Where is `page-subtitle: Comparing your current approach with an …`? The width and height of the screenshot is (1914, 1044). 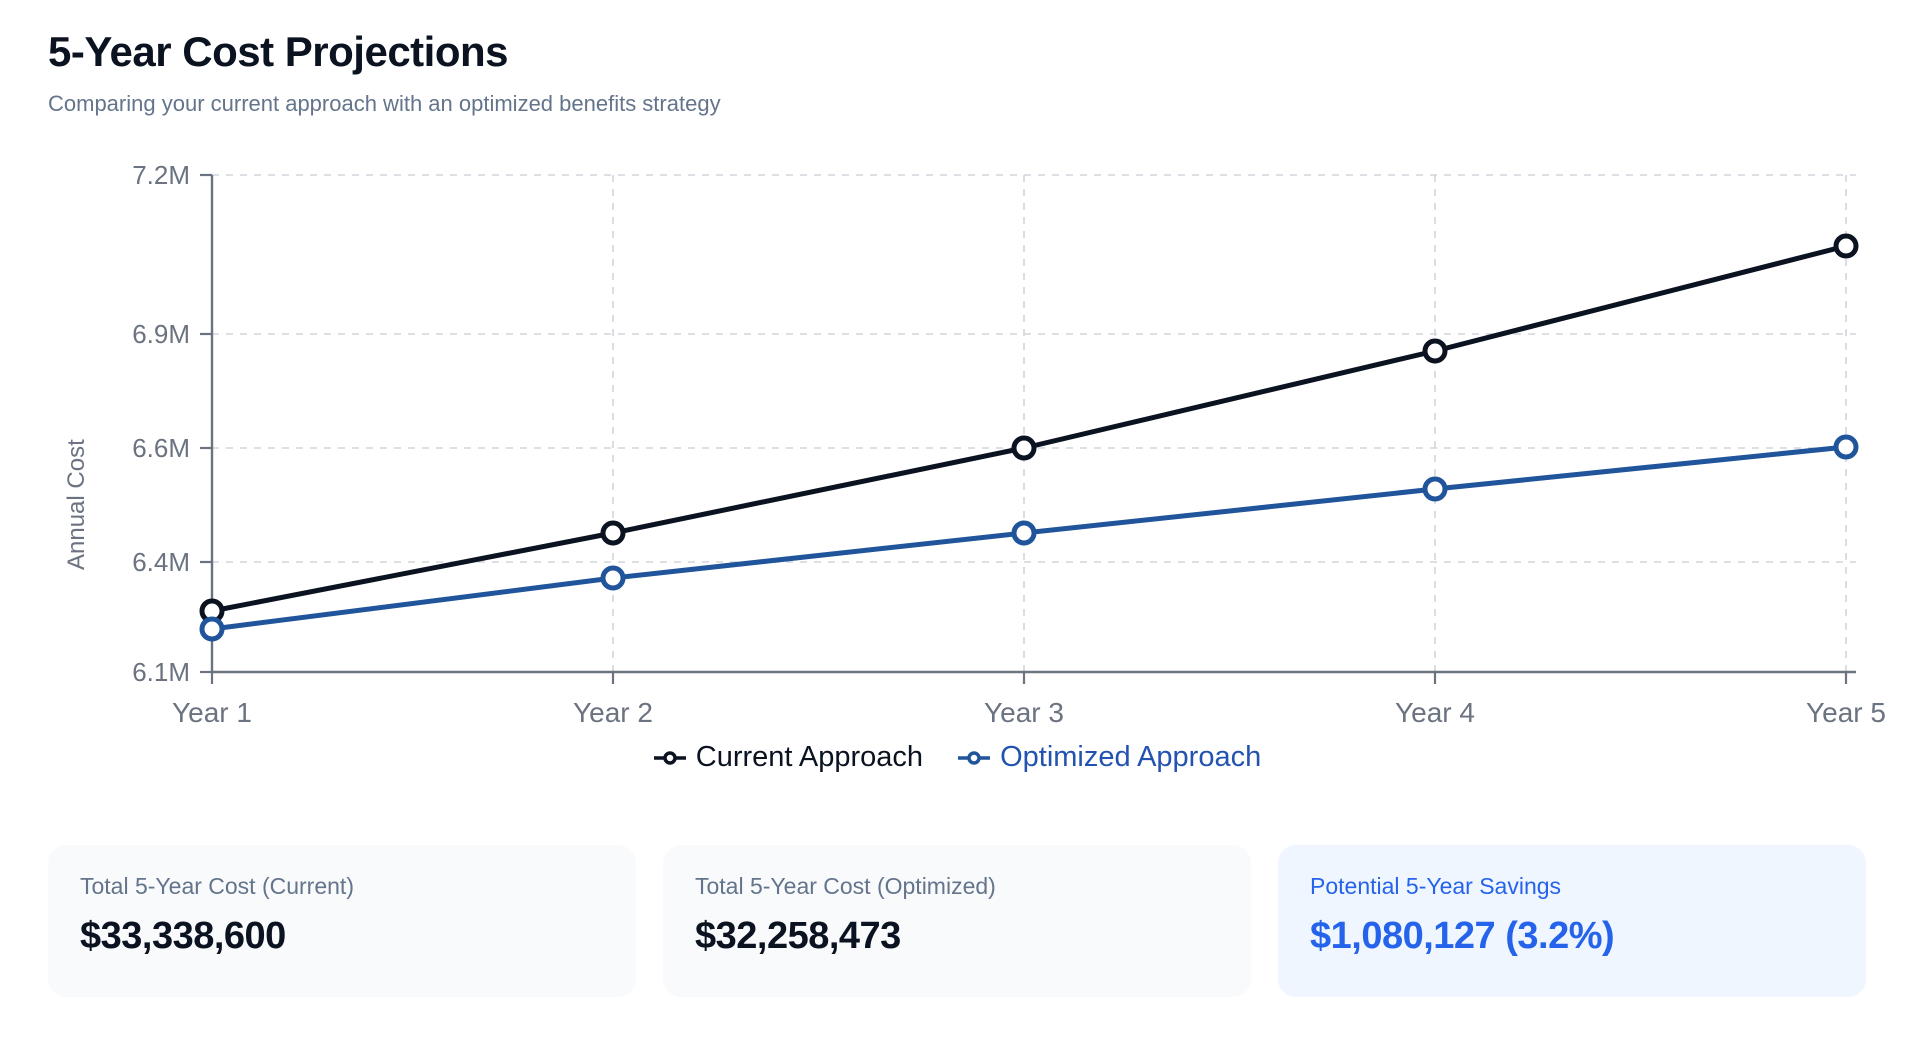 page-subtitle: Comparing your current approach with an … is located at coordinates (384, 104).